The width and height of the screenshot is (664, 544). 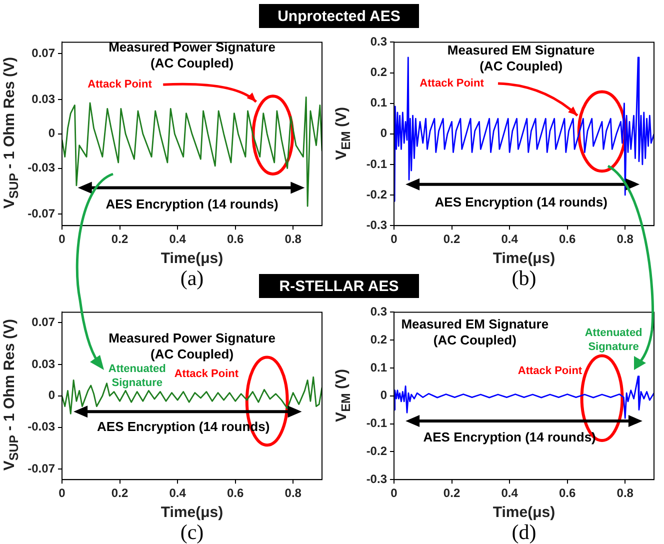 I want to click on chart-title: R-STELLAR AES, so click(x=339, y=286).